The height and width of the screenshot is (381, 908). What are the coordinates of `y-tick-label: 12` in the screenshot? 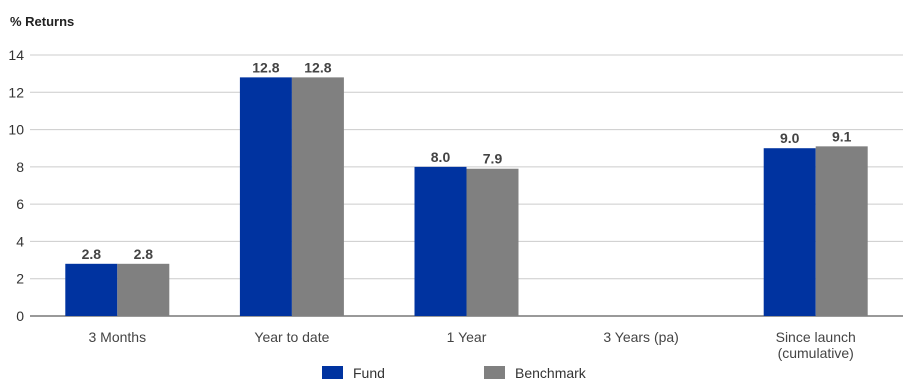 It's located at (16, 92).